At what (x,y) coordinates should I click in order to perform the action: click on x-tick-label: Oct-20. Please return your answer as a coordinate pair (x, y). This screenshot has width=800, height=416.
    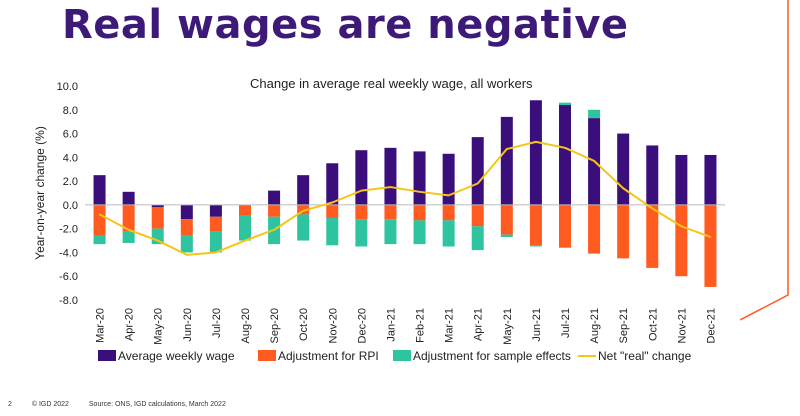
    Looking at the image, I should click on (304, 324).